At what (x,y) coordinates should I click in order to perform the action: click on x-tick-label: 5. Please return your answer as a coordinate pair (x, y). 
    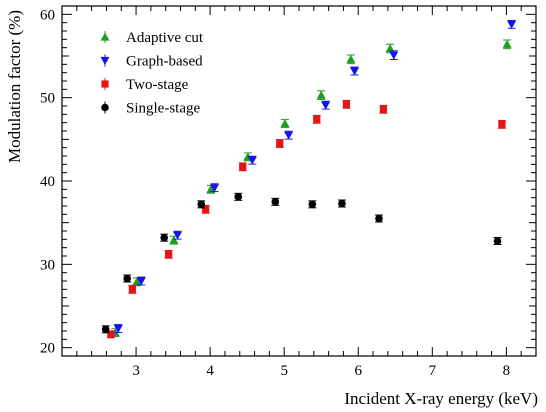
    Looking at the image, I should click on (284, 371).